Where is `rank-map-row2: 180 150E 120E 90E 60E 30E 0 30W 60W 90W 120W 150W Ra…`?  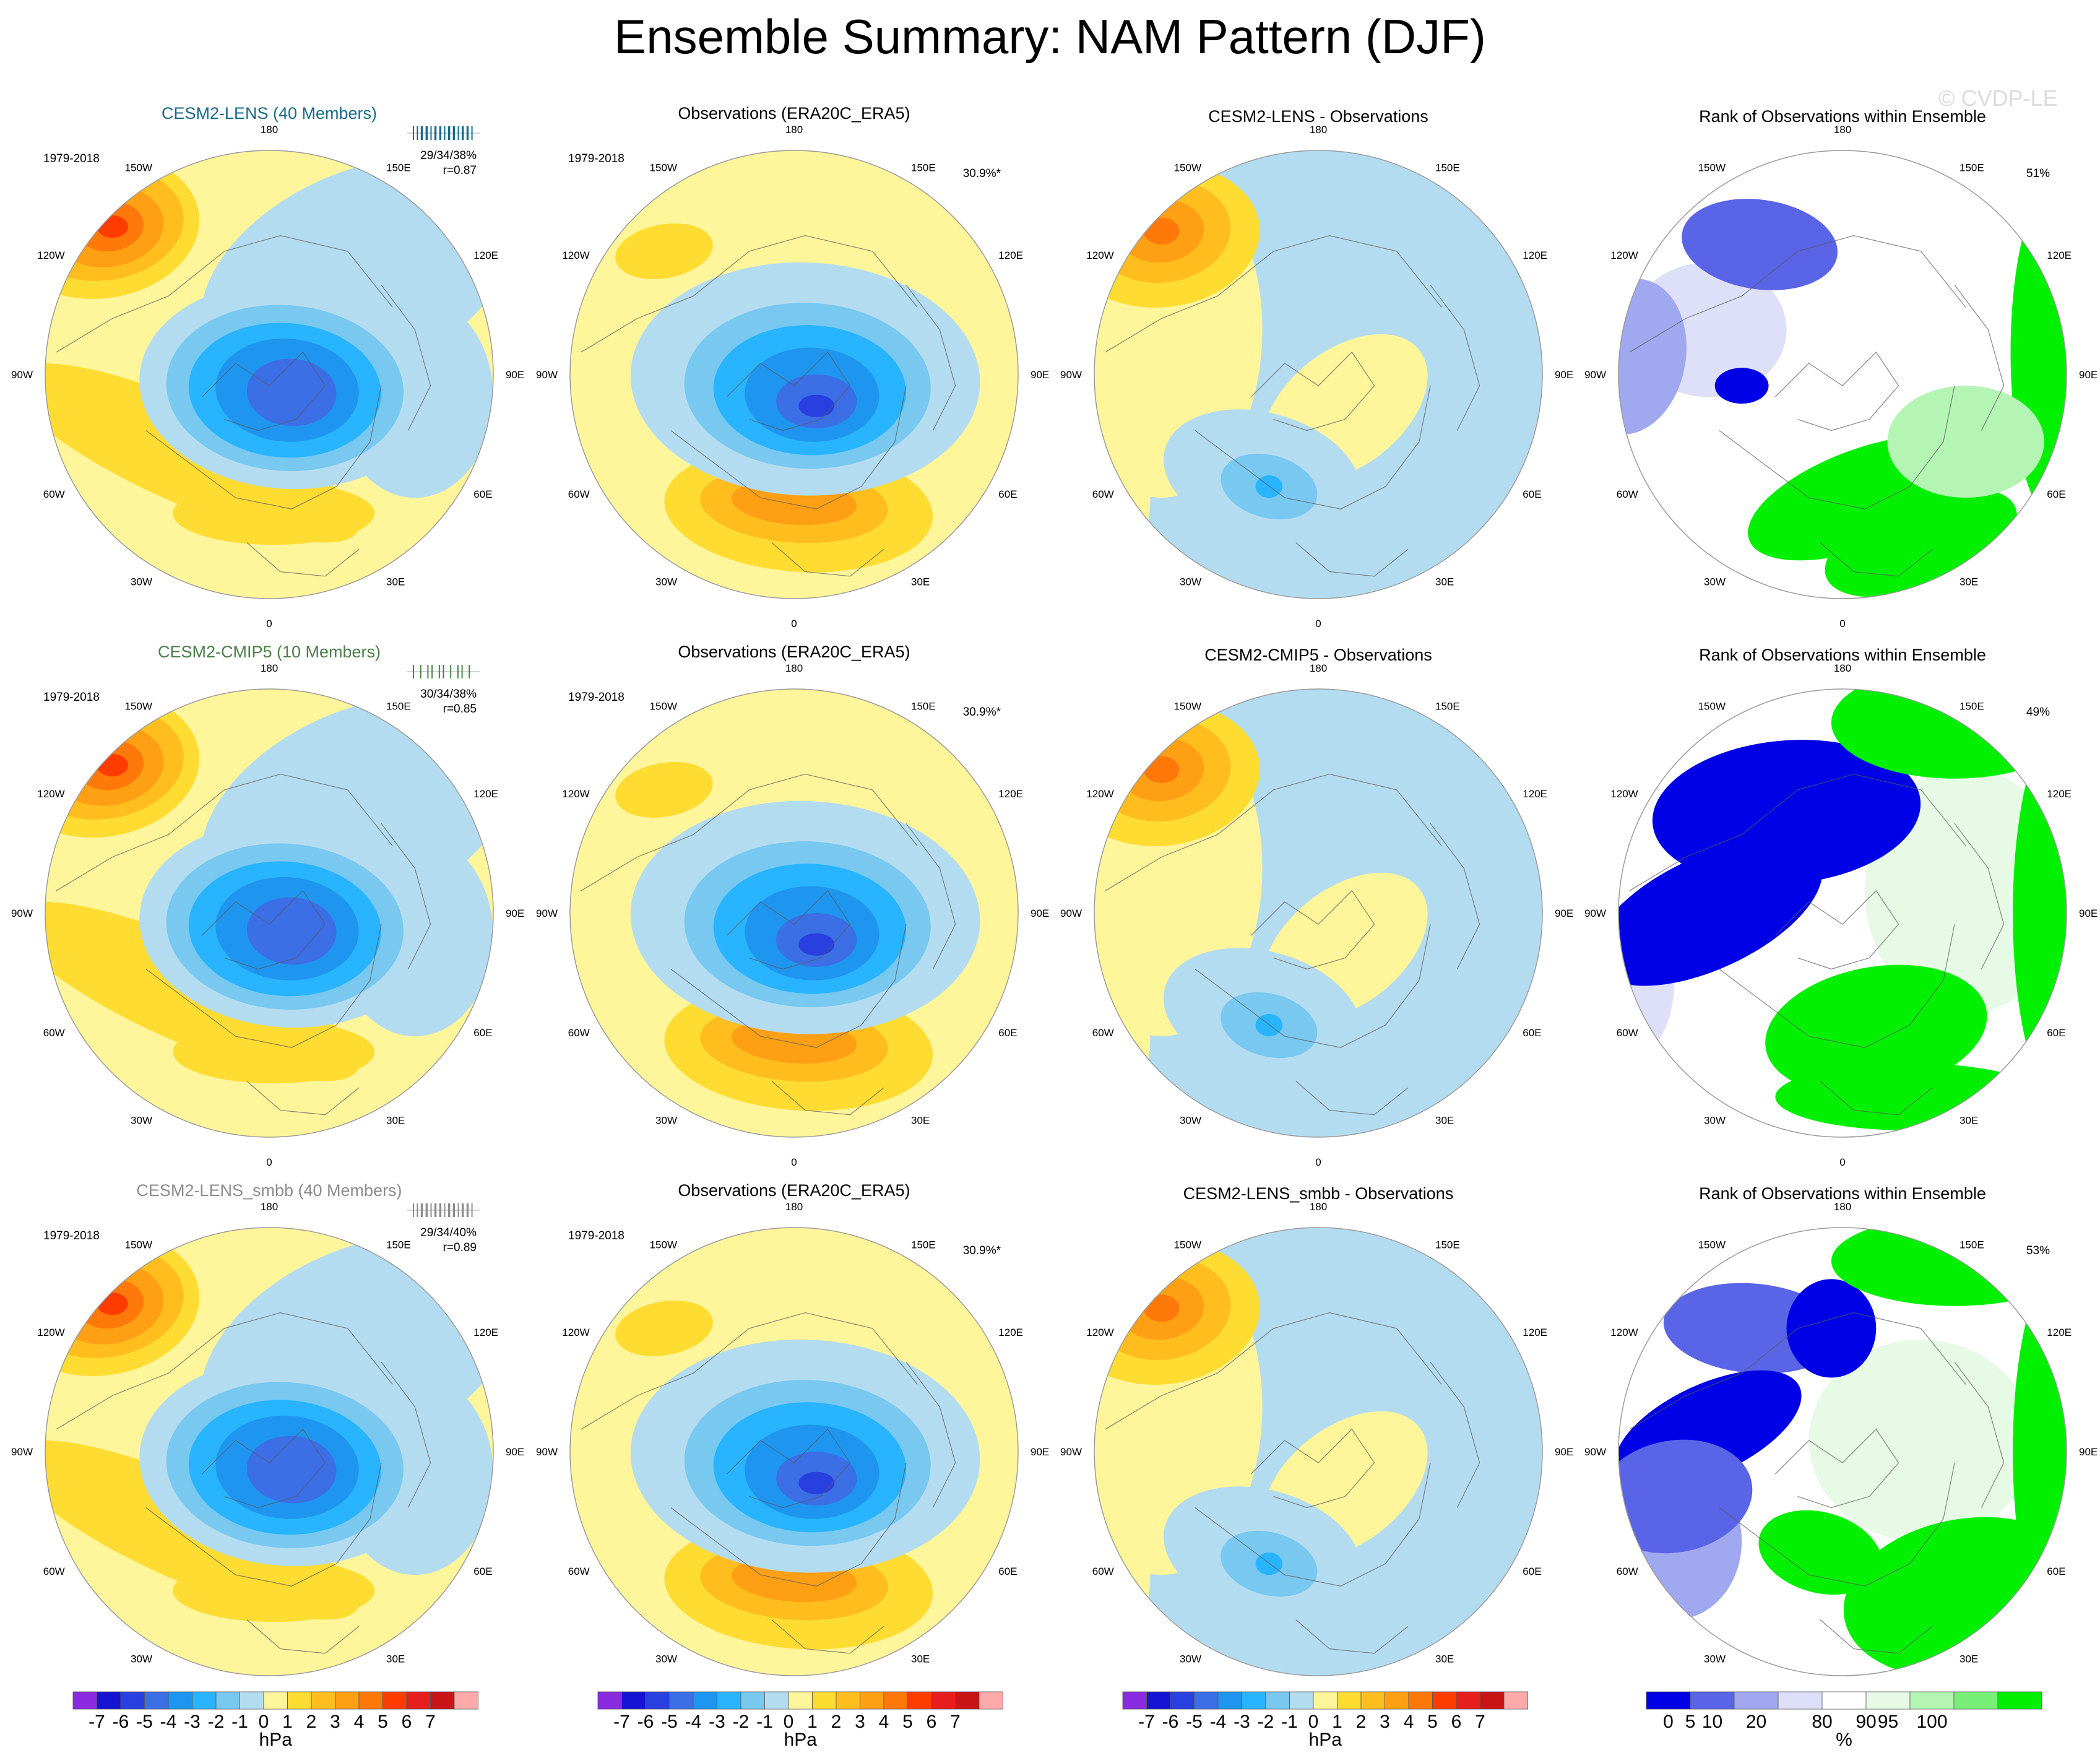 rank-map-row2: 180 150E 120E 90E 60E 30E 0 30W 60W 90W 120W 150W Ra… is located at coordinates (1841, 907).